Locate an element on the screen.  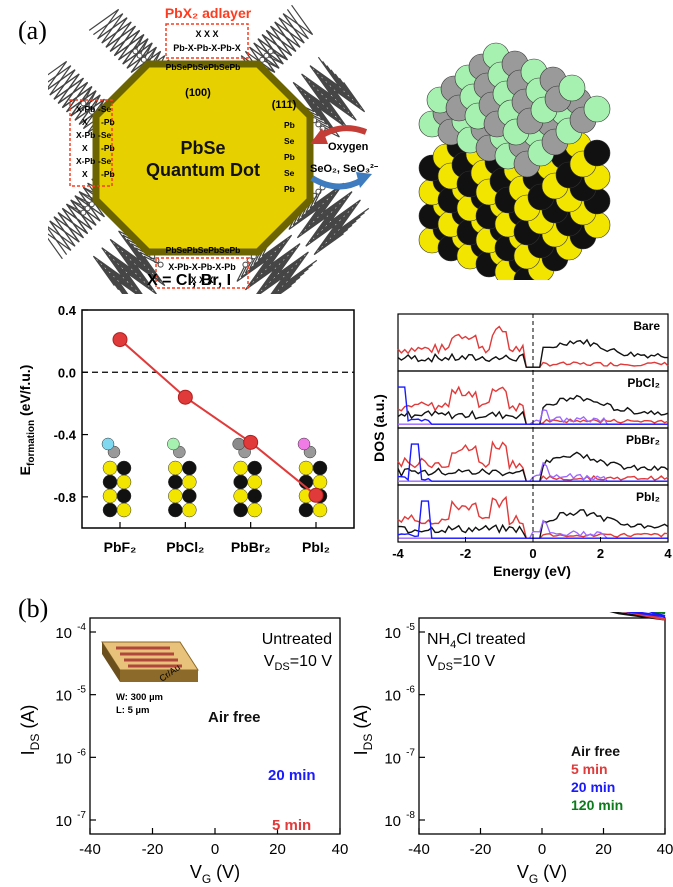
dos-xtick-label: 2 is located at coordinates (600, 553).